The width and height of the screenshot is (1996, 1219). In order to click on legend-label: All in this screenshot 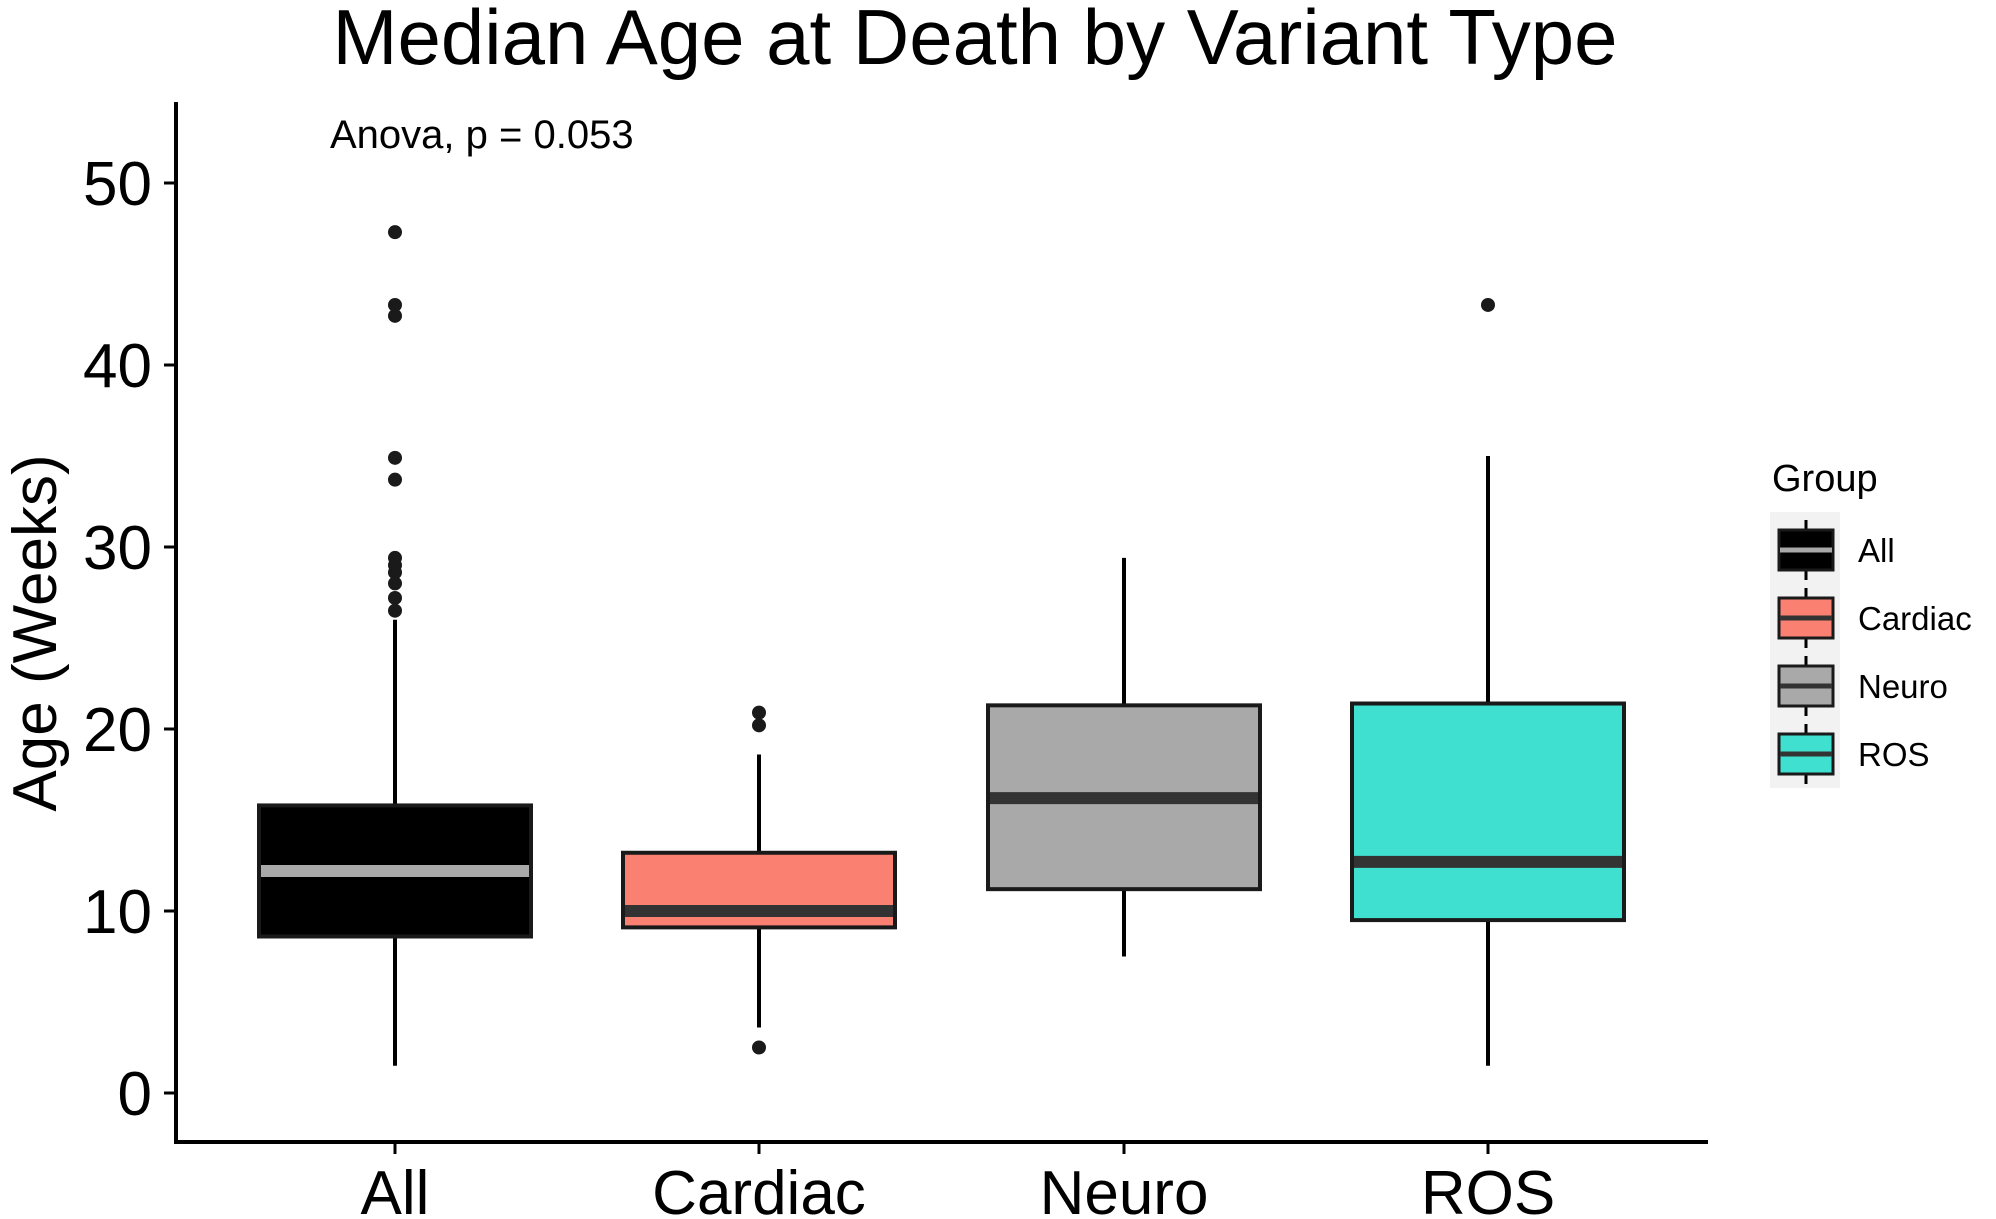, I will do `click(1876, 550)`.